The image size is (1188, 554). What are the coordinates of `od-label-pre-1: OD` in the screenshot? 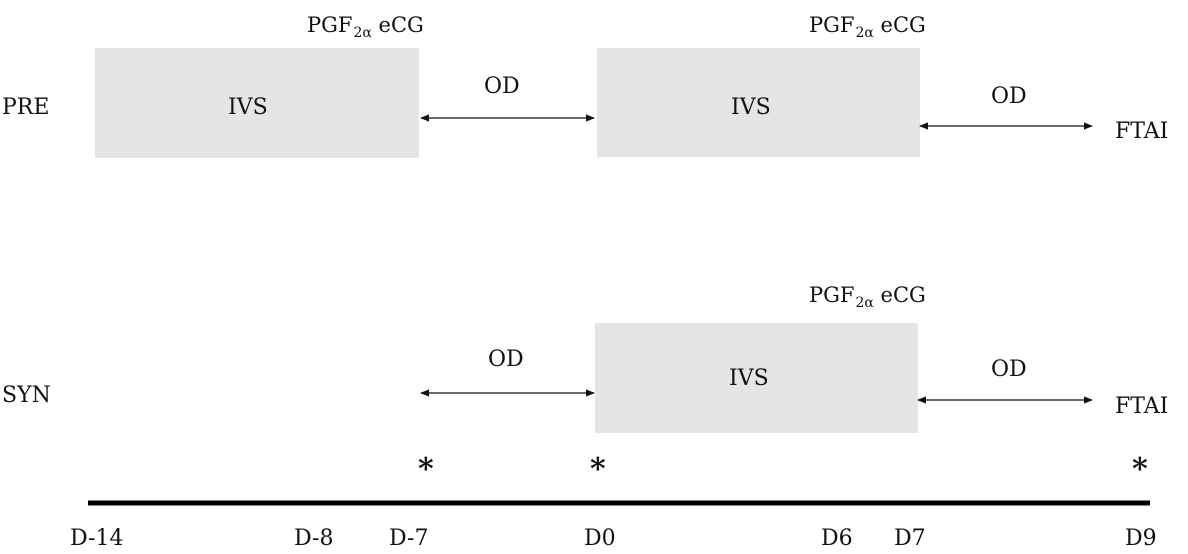 It's located at (502, 86).